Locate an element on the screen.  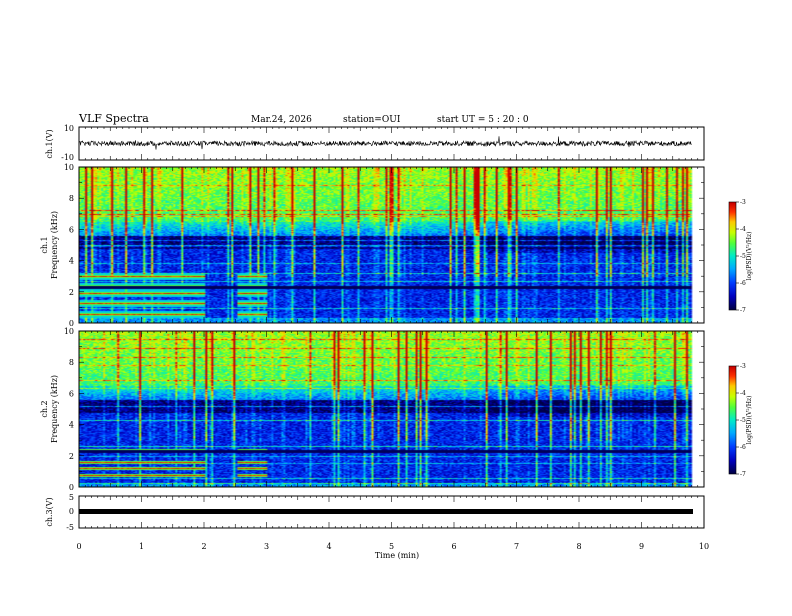
ch2-colorbar-ticklabel: -7 is located at coordinates (743, 474).